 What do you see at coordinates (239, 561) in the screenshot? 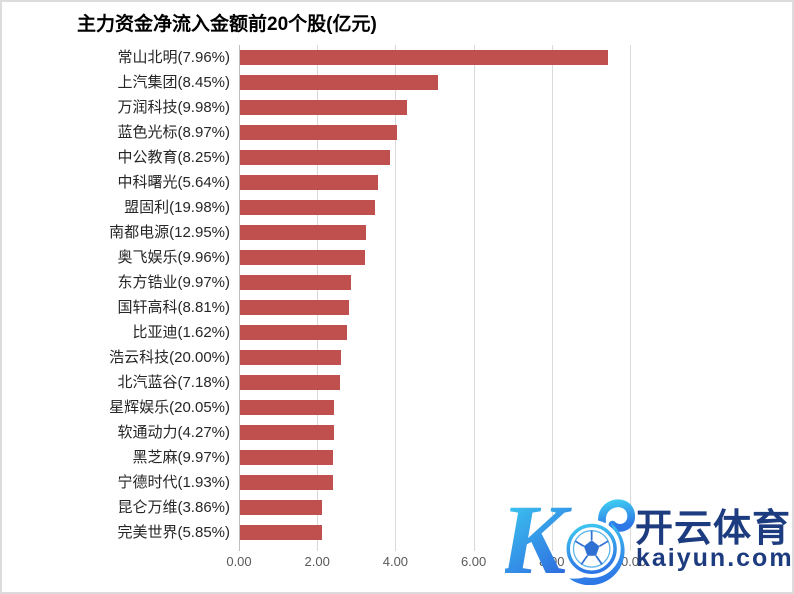
I see `x-tick-label: 0.00` at bounding box center [239, 561].